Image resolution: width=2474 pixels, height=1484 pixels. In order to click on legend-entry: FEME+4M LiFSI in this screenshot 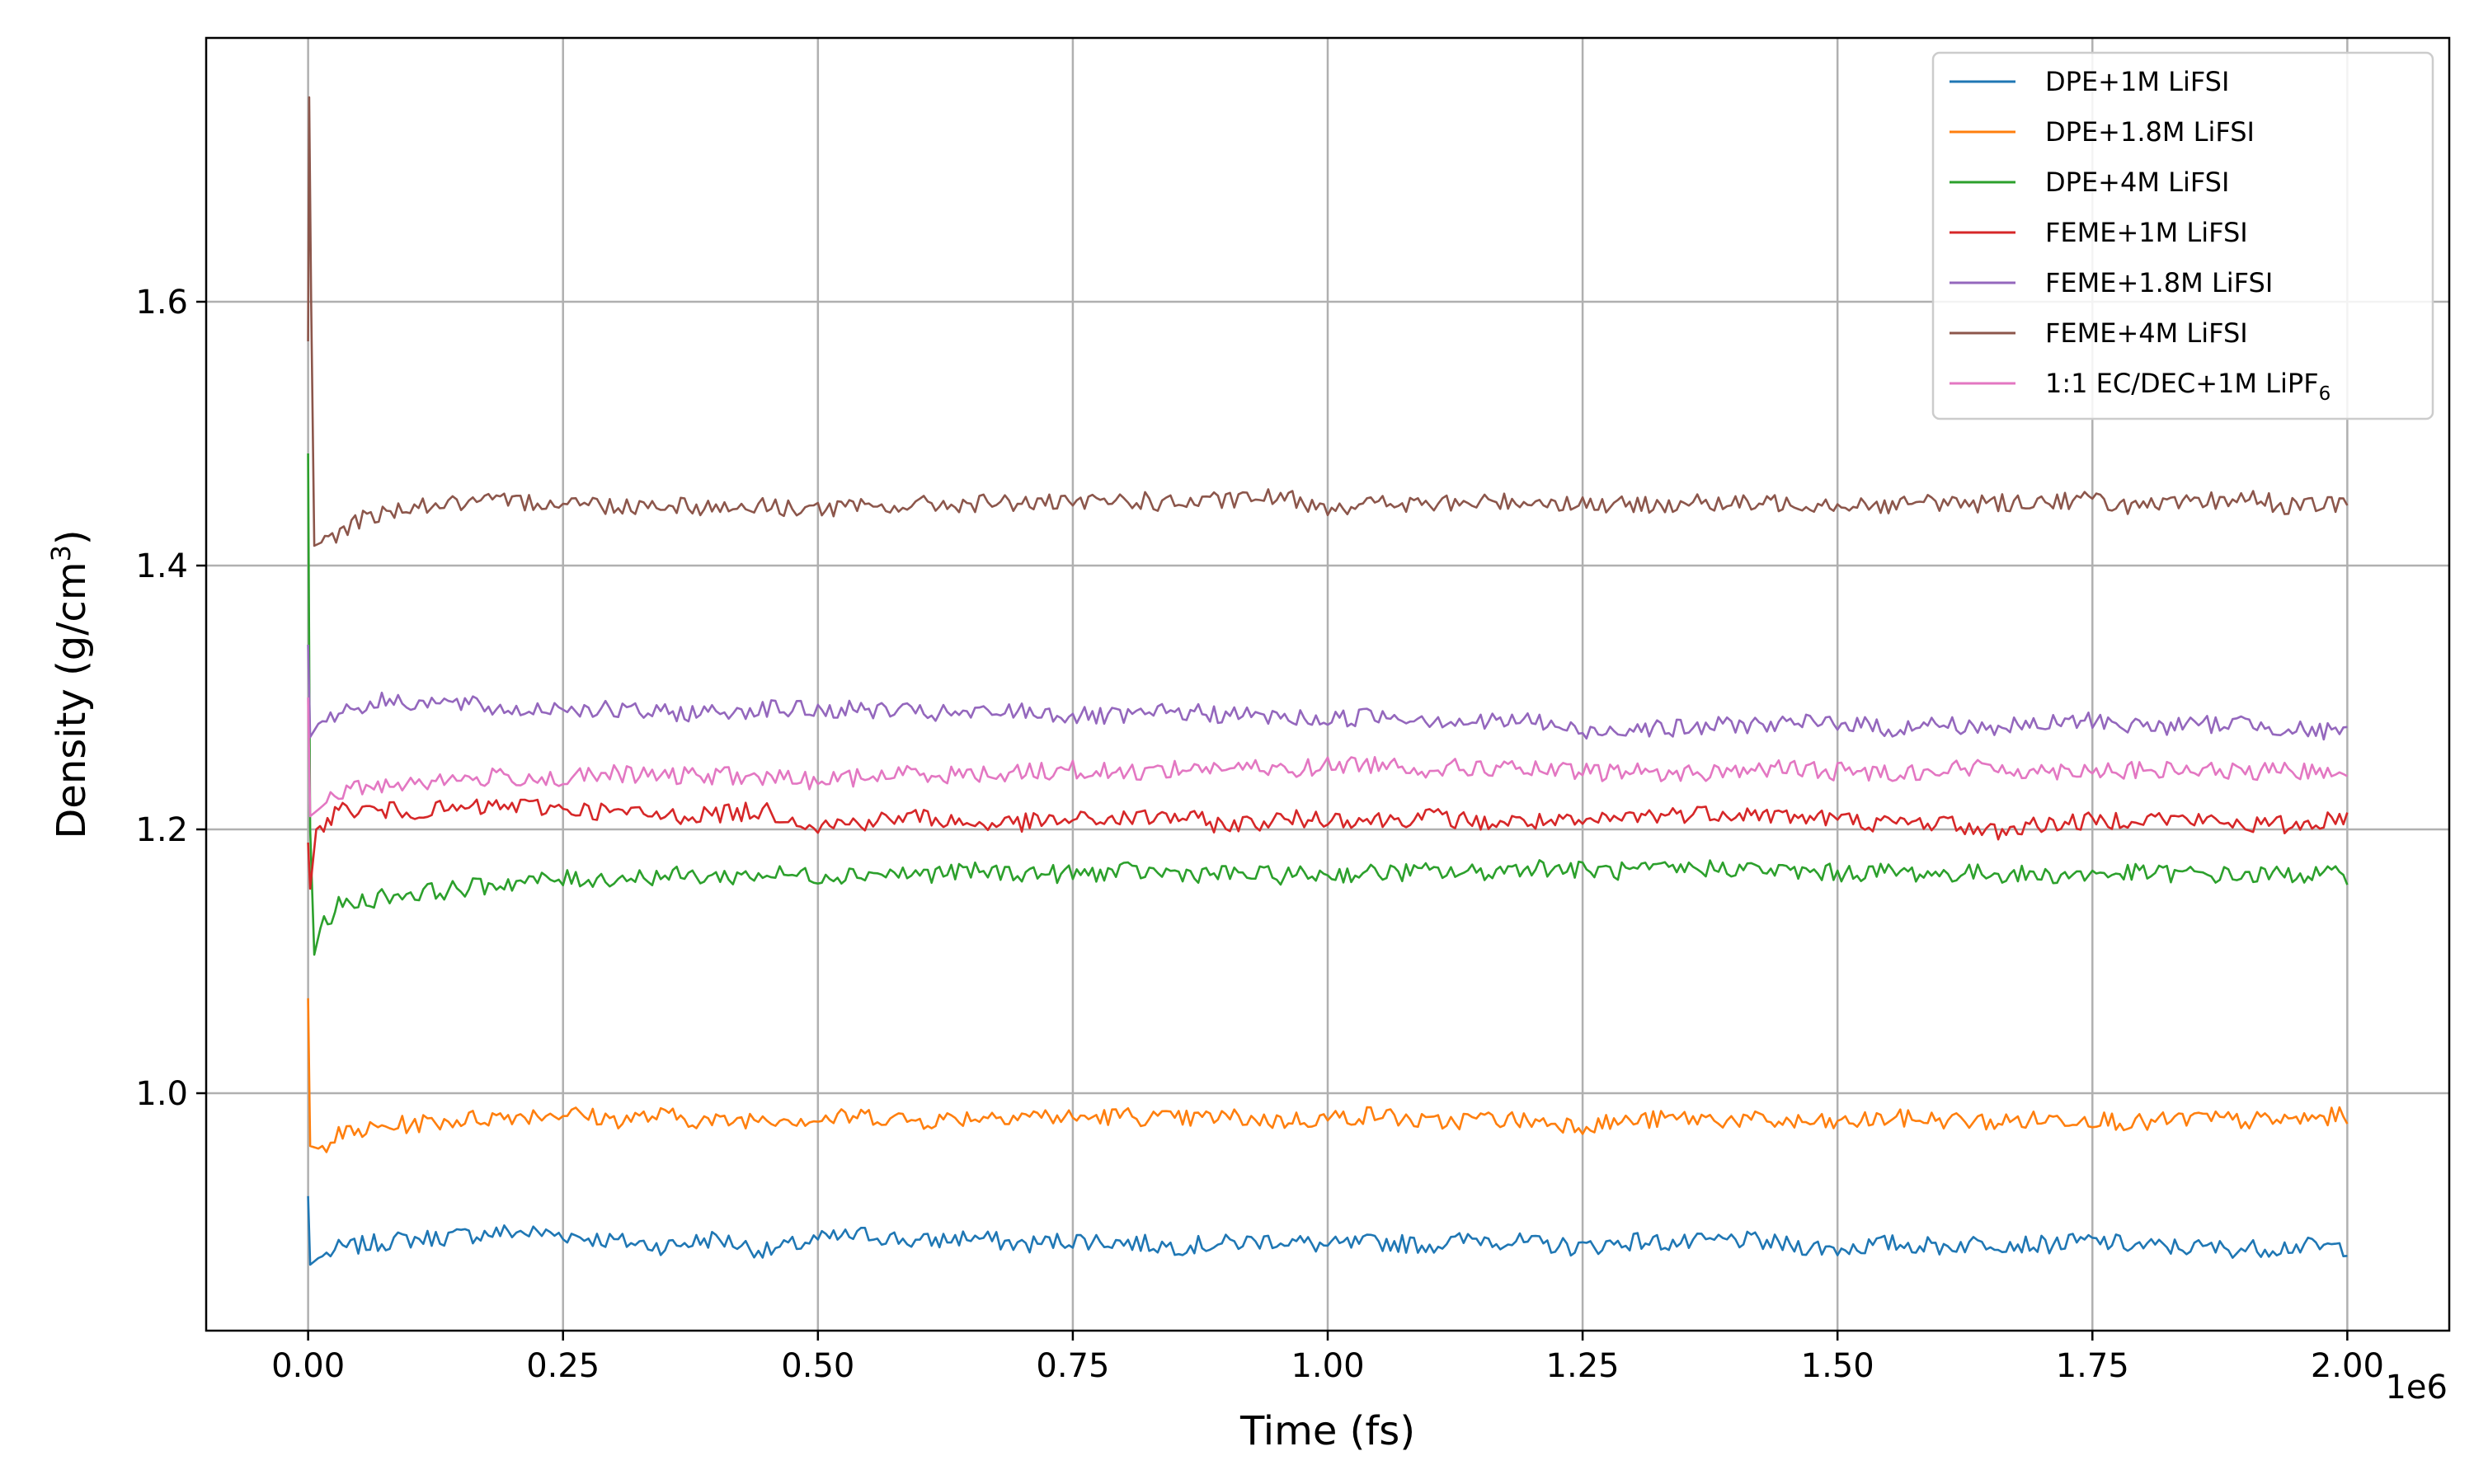, I will do `click(2146, 333)`.